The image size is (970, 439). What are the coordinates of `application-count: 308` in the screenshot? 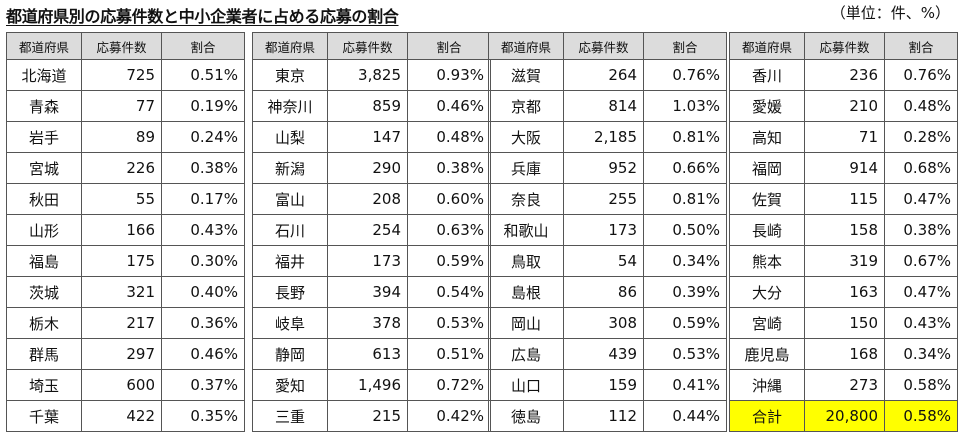 It's located at (603, 323).